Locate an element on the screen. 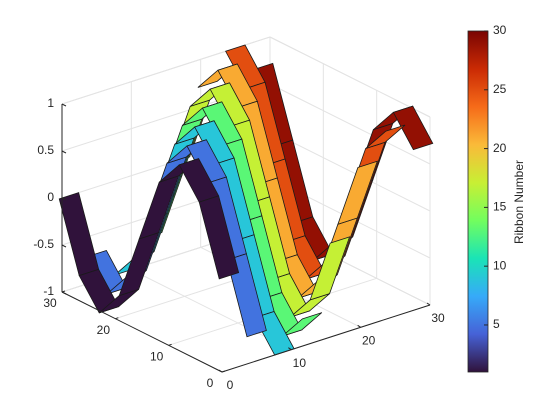  colorbar-tick-label: 10 is located at coordinates (500, 265).